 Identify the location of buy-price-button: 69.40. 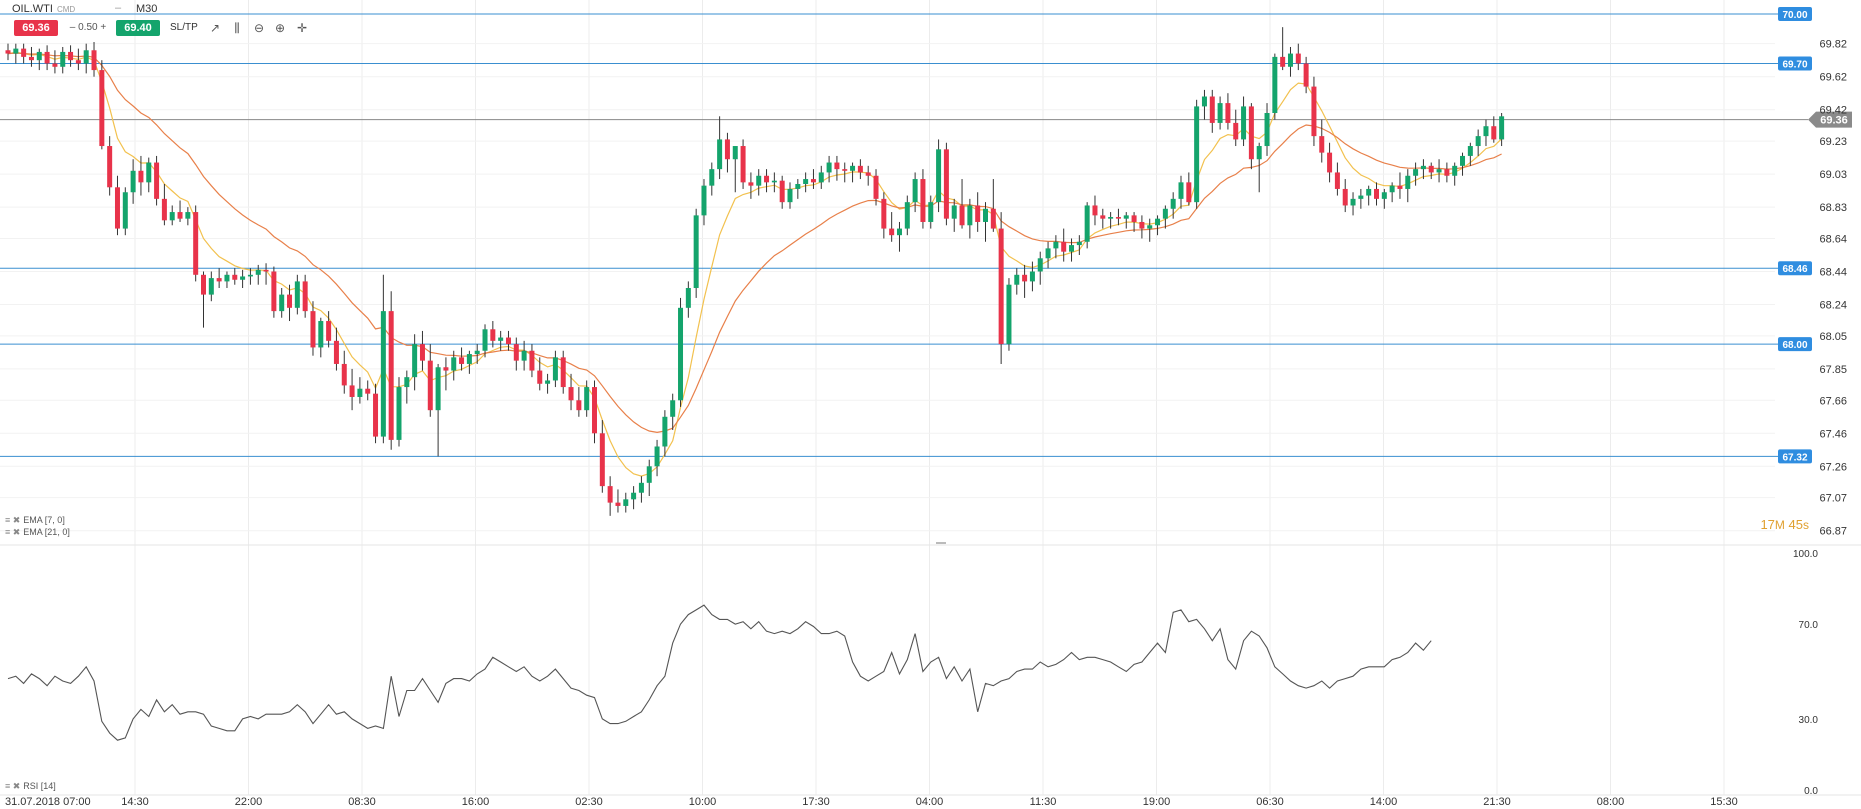
(138, 28).